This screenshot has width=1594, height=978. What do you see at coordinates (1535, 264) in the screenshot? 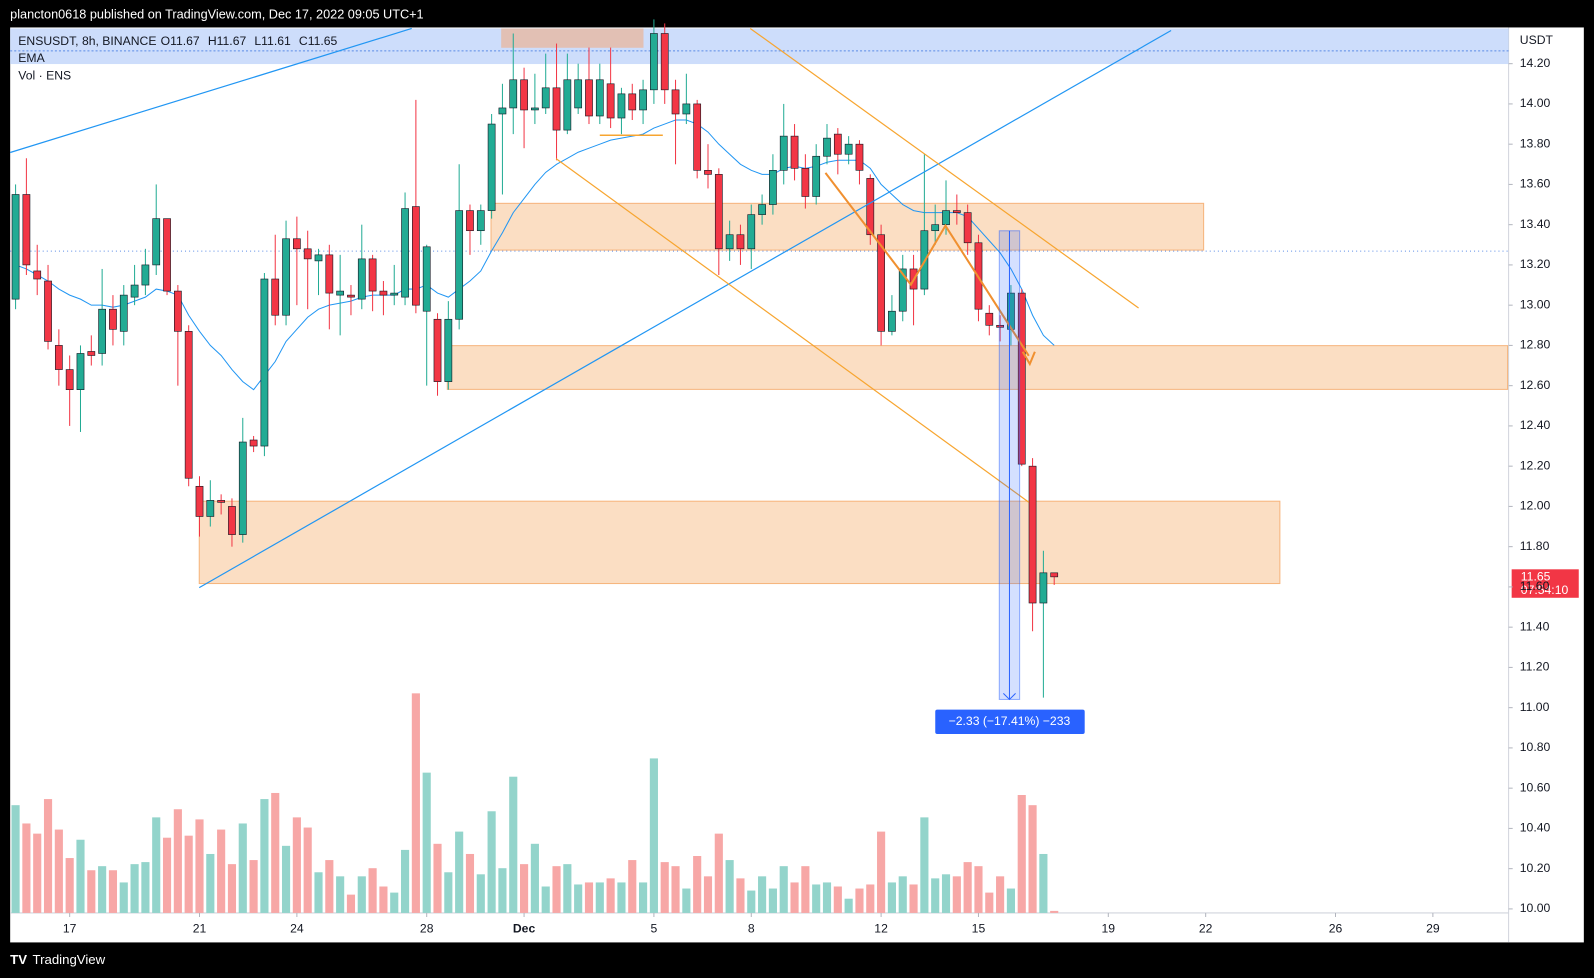
I see `y-tick-label: 13.20` at bounding box center [1535, 264].